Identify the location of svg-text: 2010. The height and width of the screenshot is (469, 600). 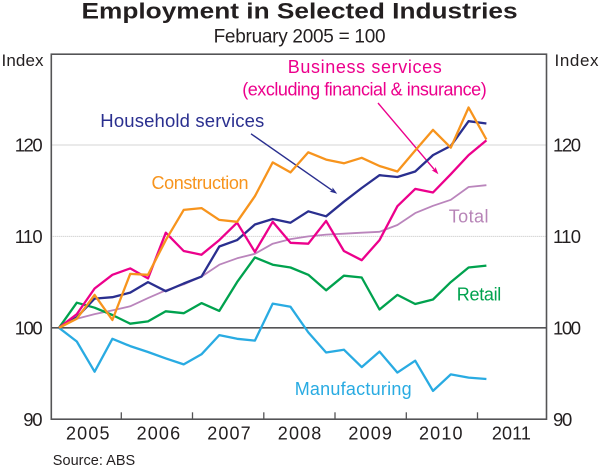
(441, 433).